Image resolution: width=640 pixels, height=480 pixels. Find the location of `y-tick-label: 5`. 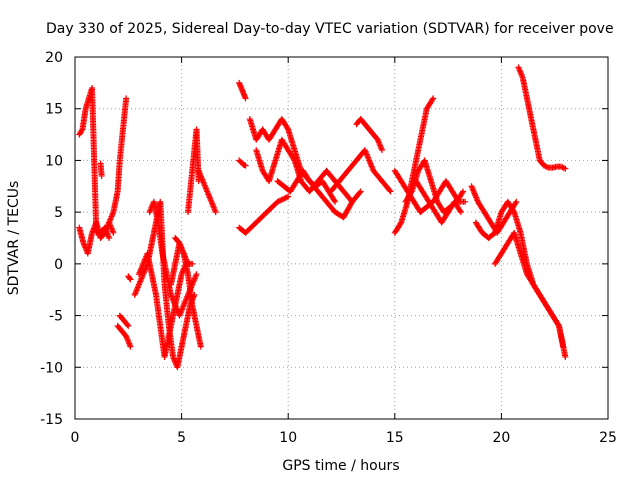

y-tick-label: 5 is located at coordinates (58, 213).